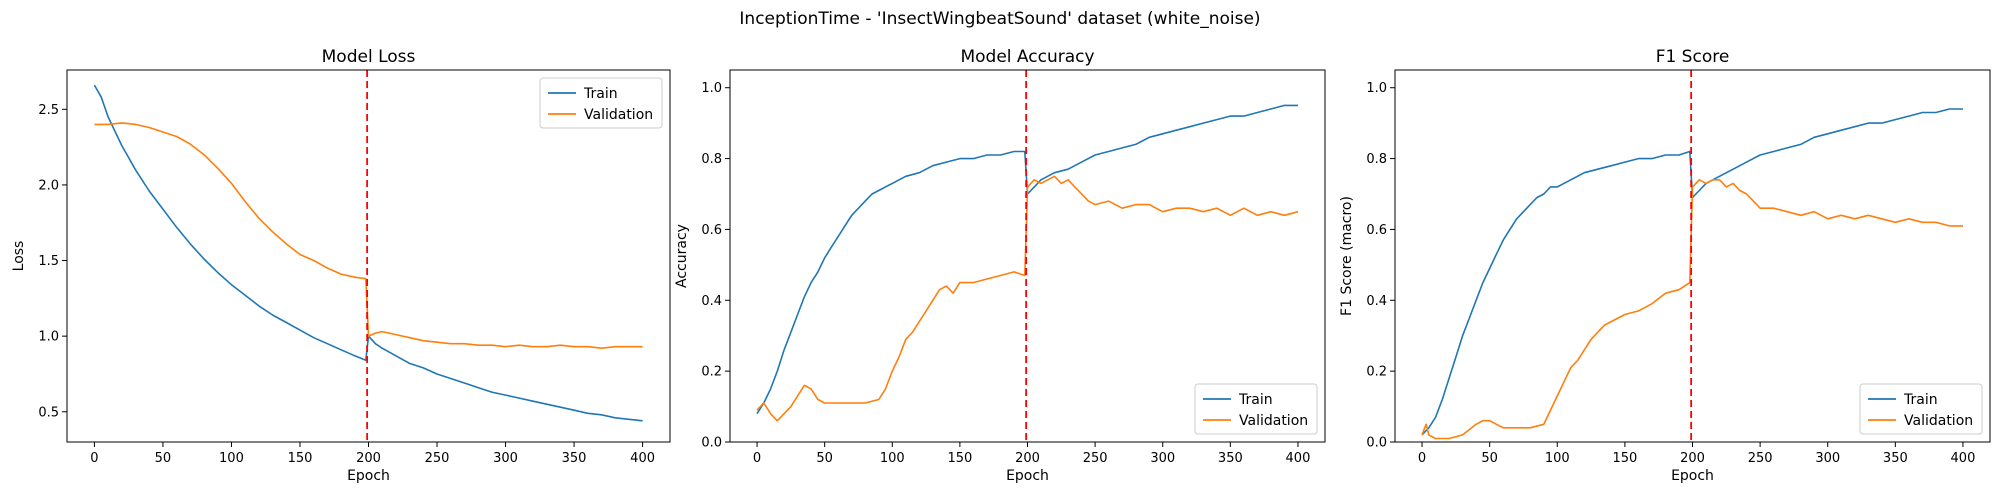 The width and height of the screenshot is (2000, 500). What do you see at coordinates (757, 458) in the screenshot?
I see `accuracy-x-tick-label: 0` at bounding box center [757, 458].